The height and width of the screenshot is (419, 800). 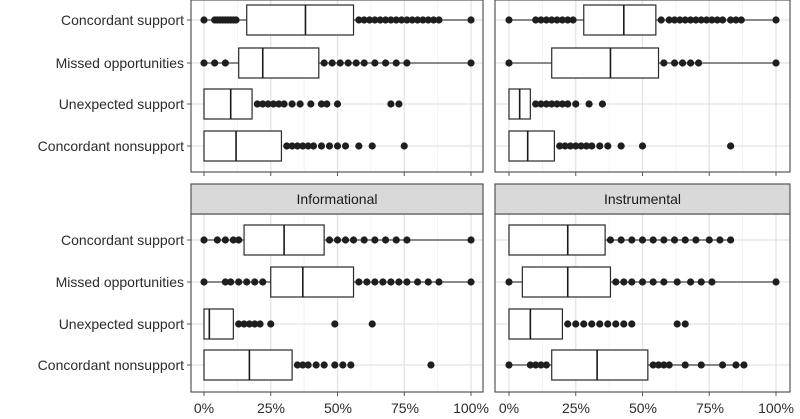 I want to click on category-label-unexpected-support-bottom: Unexpected support, so click(x=121, y=324).